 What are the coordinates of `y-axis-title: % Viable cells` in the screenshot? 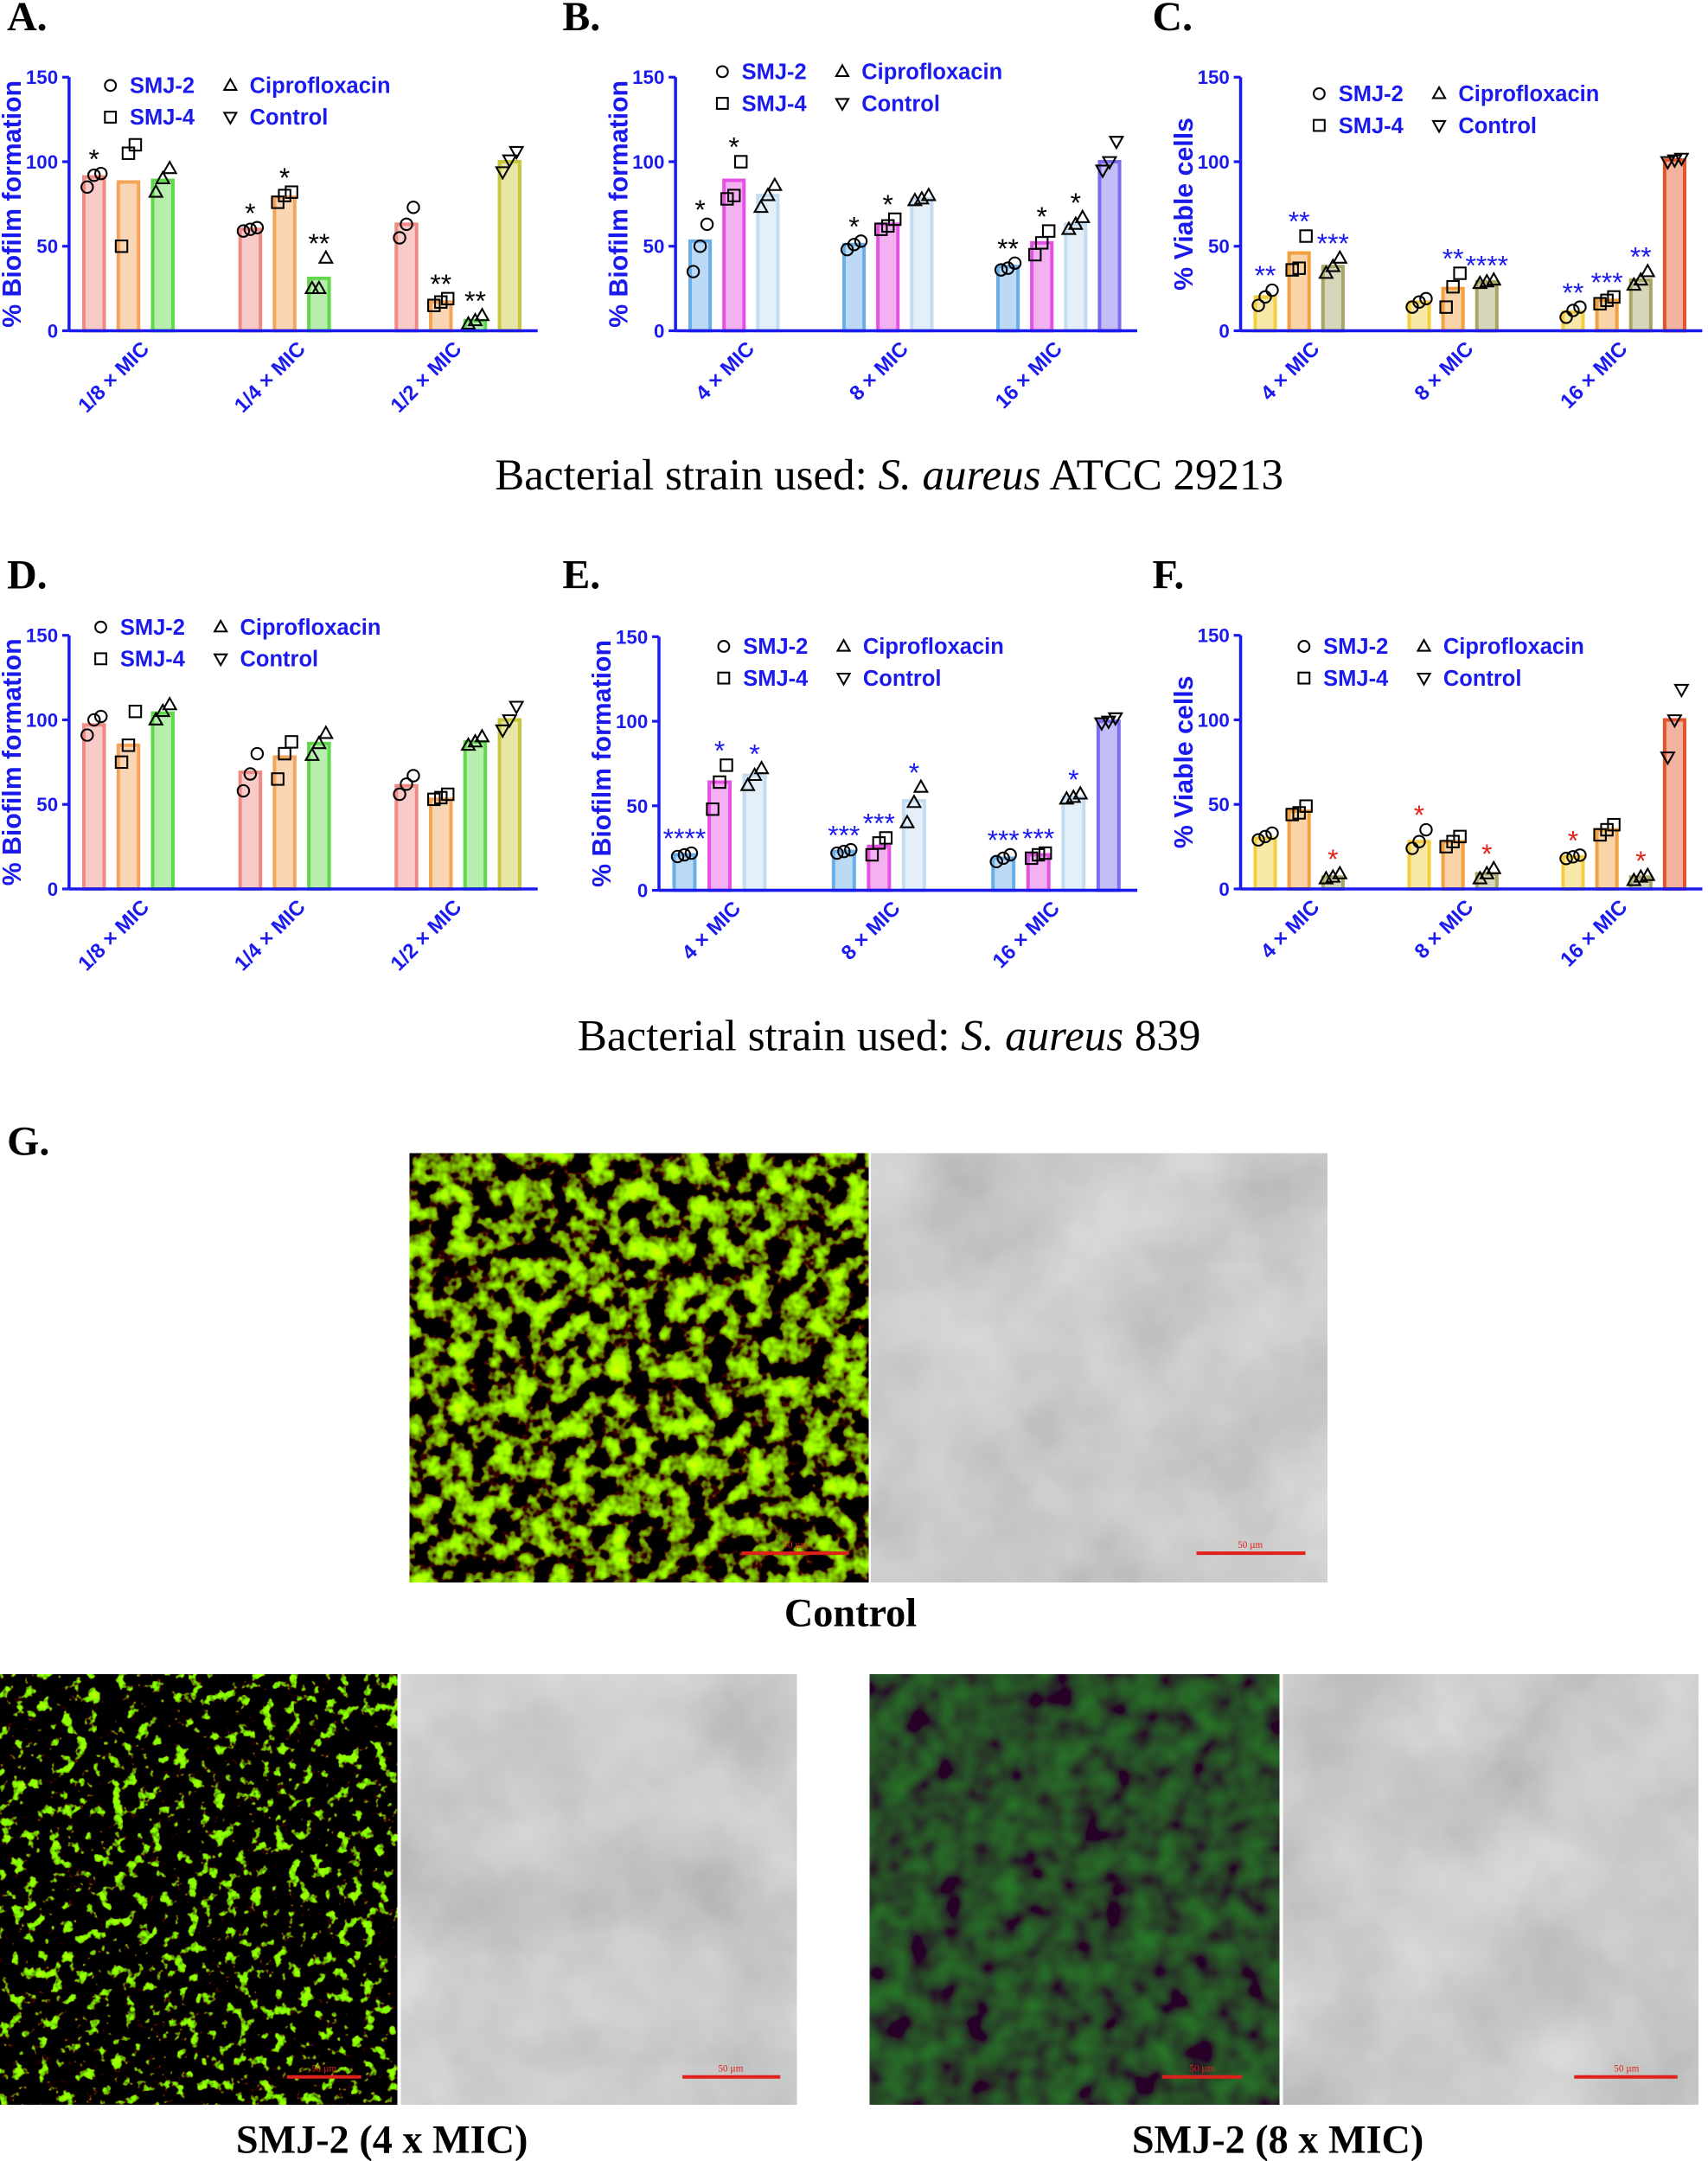 It's located at (1184, 762).